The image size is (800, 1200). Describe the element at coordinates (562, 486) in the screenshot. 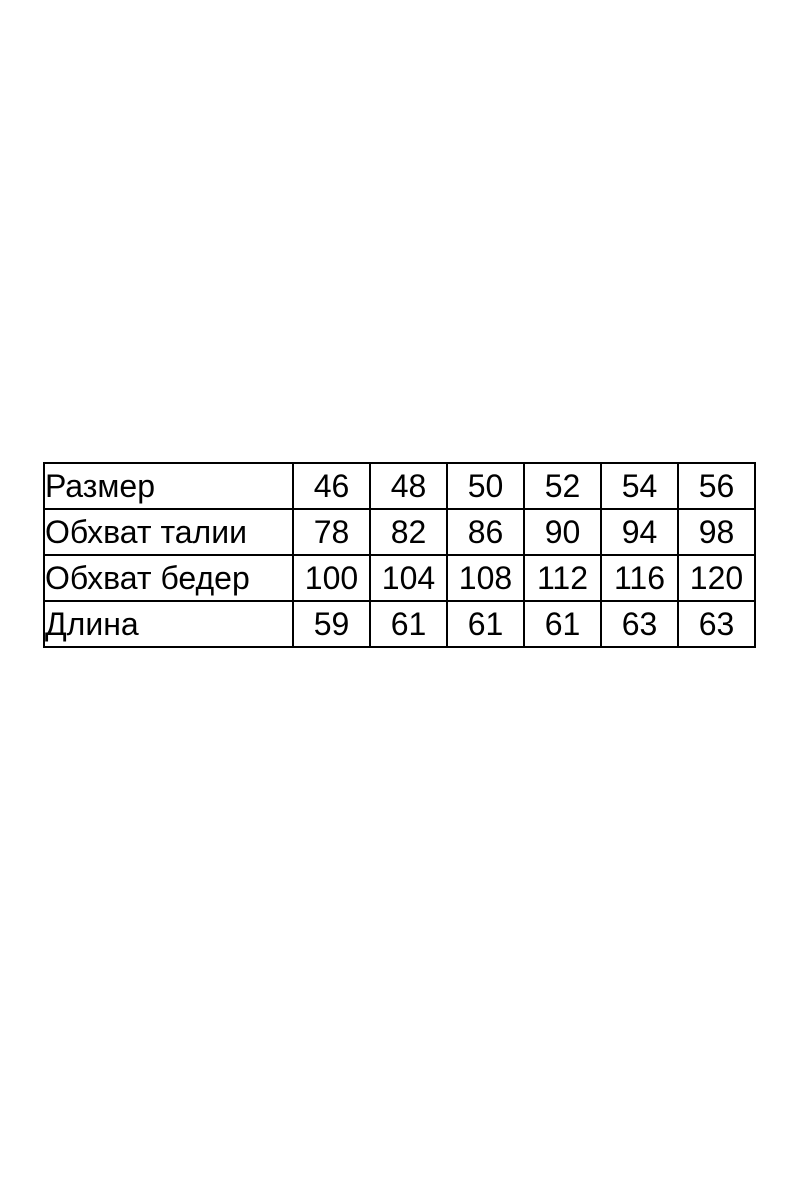

I see `table-cell: 52` at that location.